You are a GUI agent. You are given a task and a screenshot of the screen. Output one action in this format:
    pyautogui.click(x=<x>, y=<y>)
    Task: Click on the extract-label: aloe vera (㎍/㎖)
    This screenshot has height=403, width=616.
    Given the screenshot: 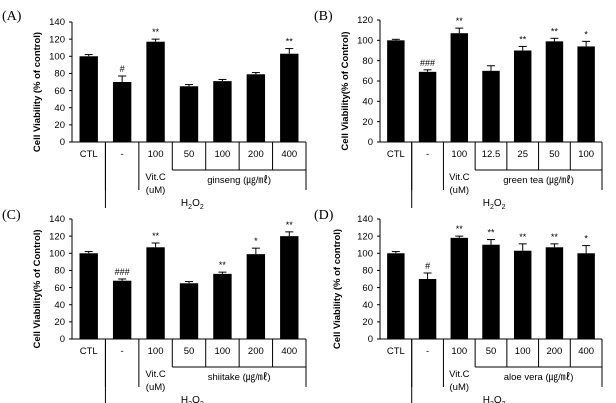 What is the action you would take?
    pyautogui.click(x=539, y=377)
    